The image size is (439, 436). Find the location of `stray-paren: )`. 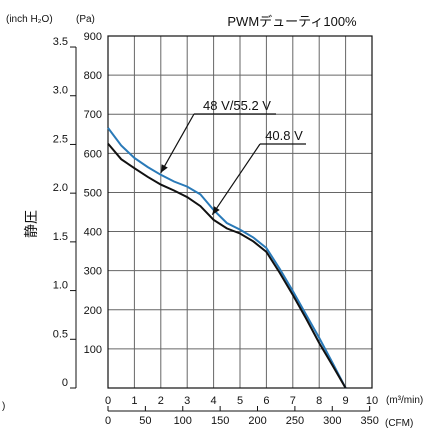

stray-paren: ) is located at coordinates (3, 406).